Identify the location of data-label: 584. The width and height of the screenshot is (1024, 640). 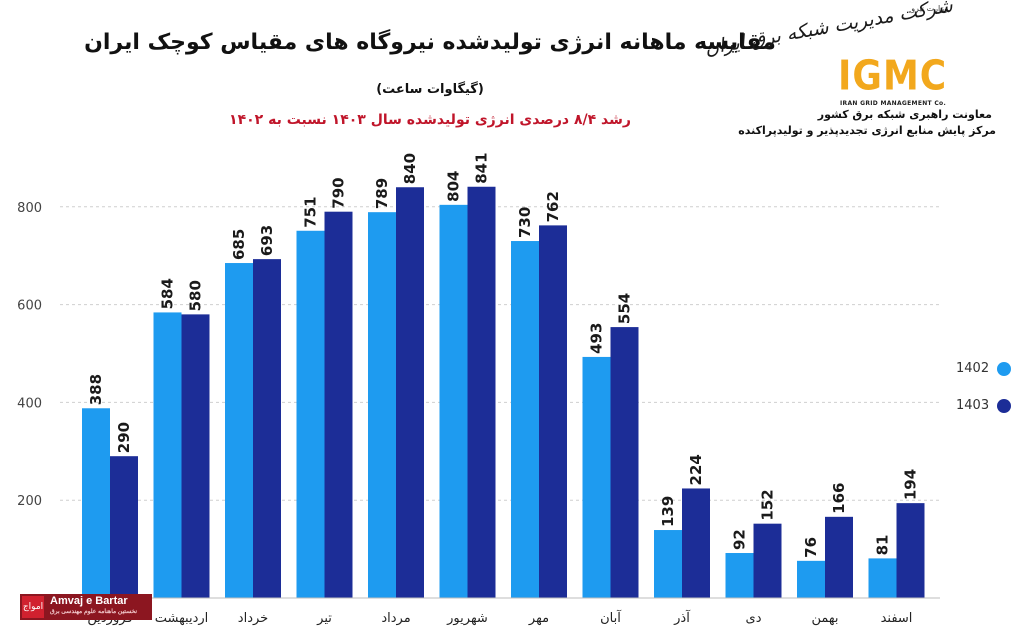
(168, 293).